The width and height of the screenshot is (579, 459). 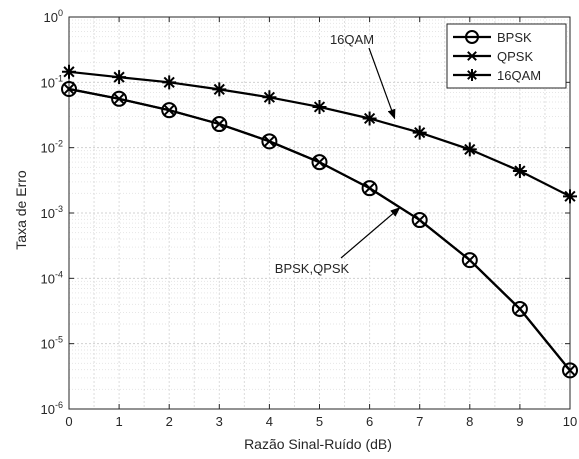 I want to click on annotation-label: BPSK,QPSK, so click(x=312, y=268).